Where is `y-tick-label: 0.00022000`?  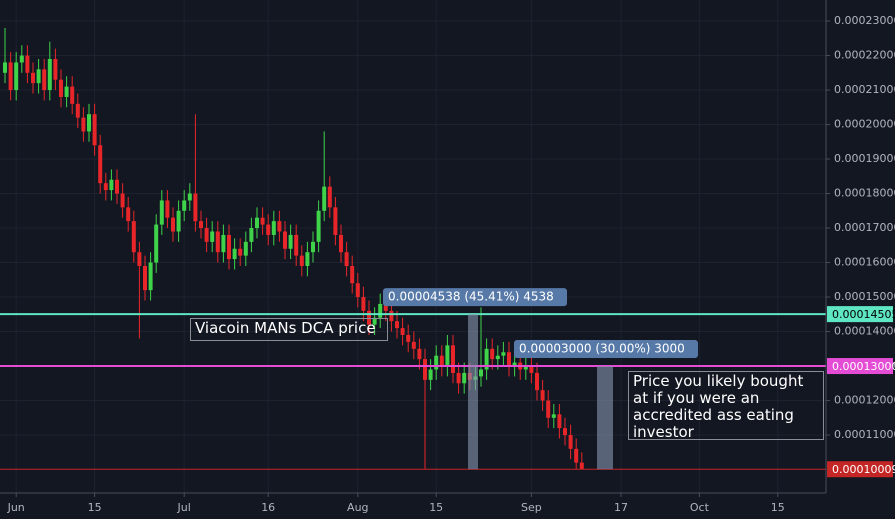
y-tick-label: 0.00022000 is located at coordinates (864, 55).